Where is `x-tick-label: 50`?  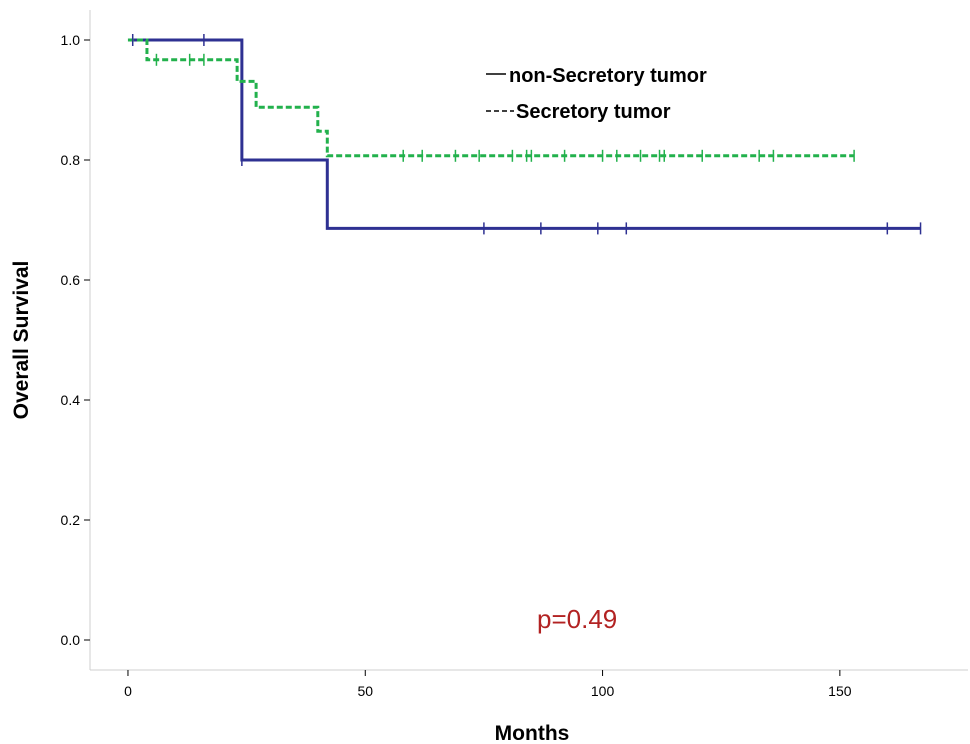 x-tick-label: 50 is located at coordinates (365, 691).